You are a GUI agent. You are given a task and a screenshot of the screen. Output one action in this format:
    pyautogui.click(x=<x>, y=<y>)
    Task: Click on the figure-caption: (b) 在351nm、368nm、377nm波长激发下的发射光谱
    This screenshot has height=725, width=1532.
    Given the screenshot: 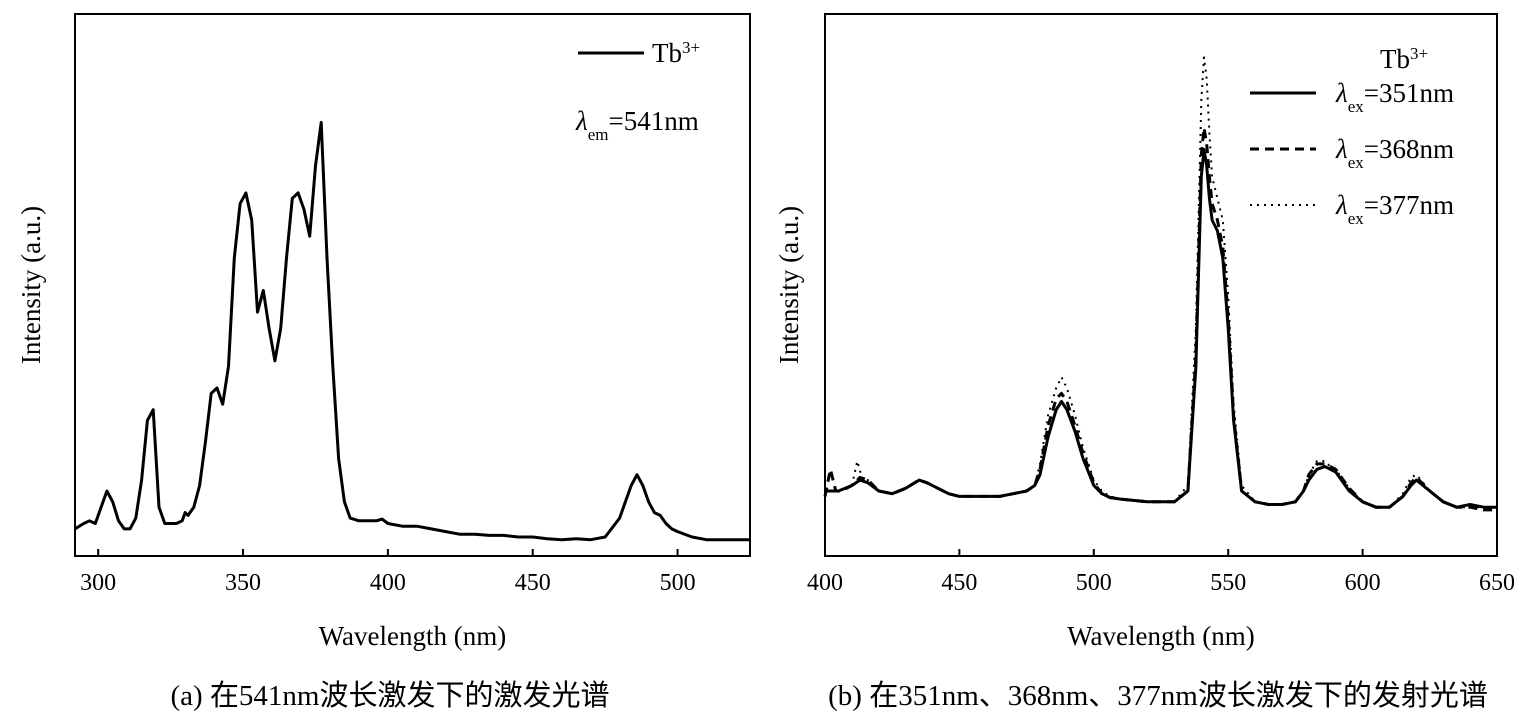 What is the action you would take?
    pyautogui.click(x=1158, y=695)
    